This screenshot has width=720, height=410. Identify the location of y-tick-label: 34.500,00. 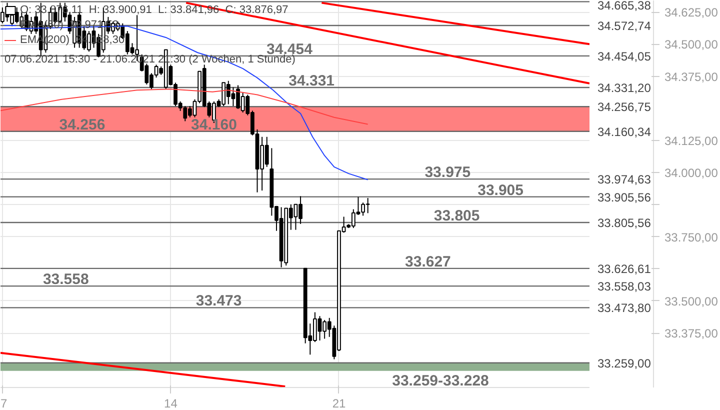
(691, 45).